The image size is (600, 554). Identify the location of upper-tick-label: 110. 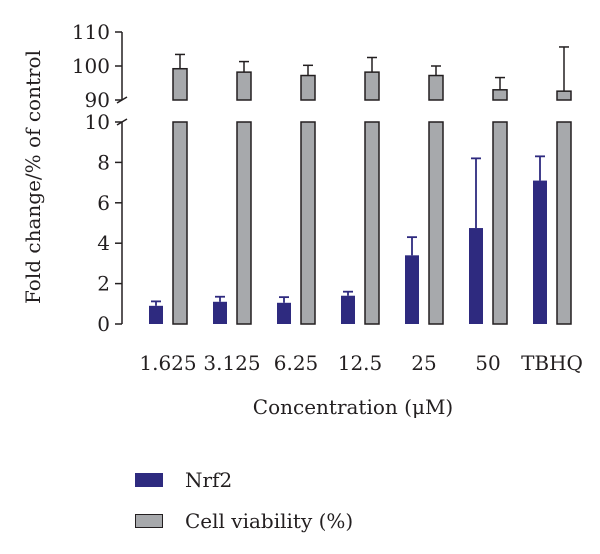
(91, 32).